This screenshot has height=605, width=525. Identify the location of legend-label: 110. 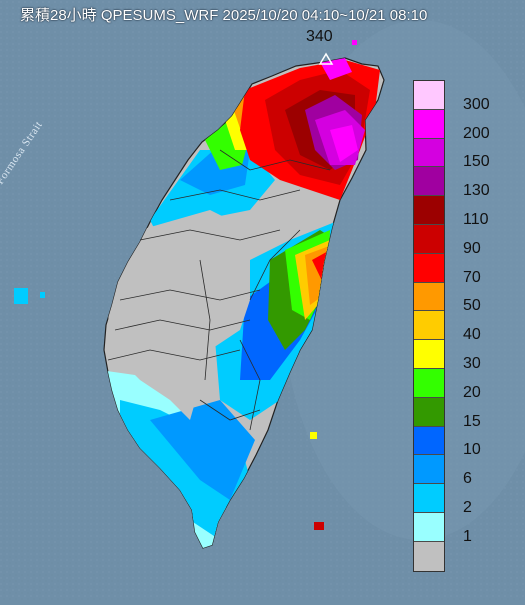
(476, 220).